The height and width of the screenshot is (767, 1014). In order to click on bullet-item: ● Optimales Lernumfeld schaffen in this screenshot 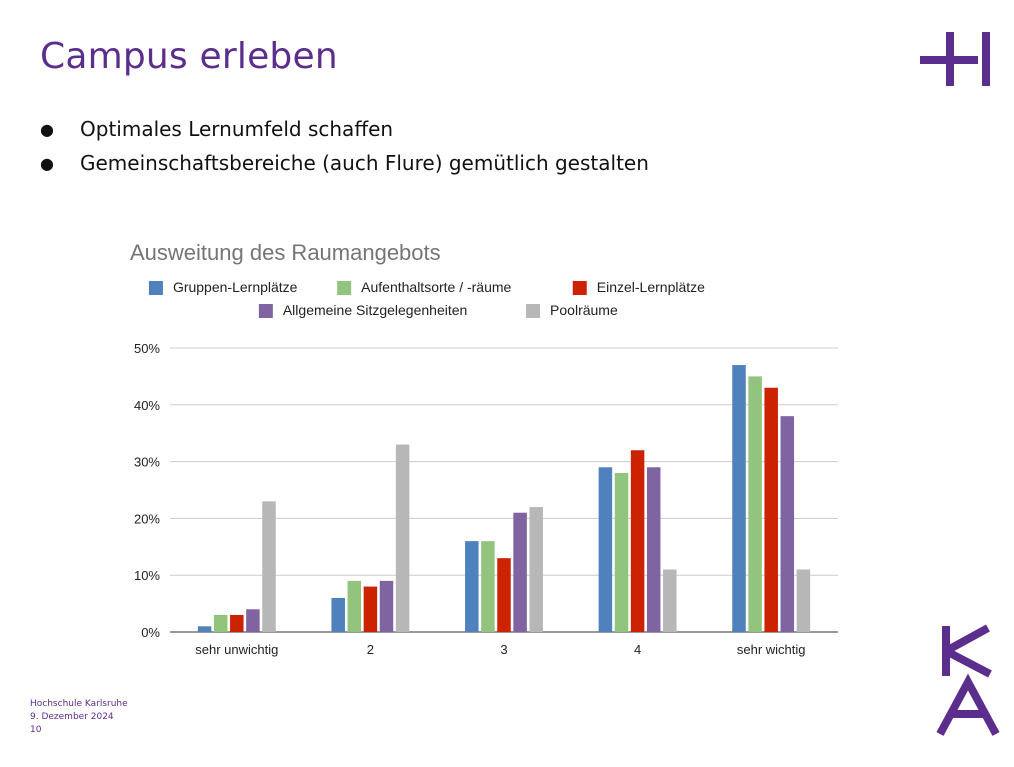, I will do `click(344, 129)`.